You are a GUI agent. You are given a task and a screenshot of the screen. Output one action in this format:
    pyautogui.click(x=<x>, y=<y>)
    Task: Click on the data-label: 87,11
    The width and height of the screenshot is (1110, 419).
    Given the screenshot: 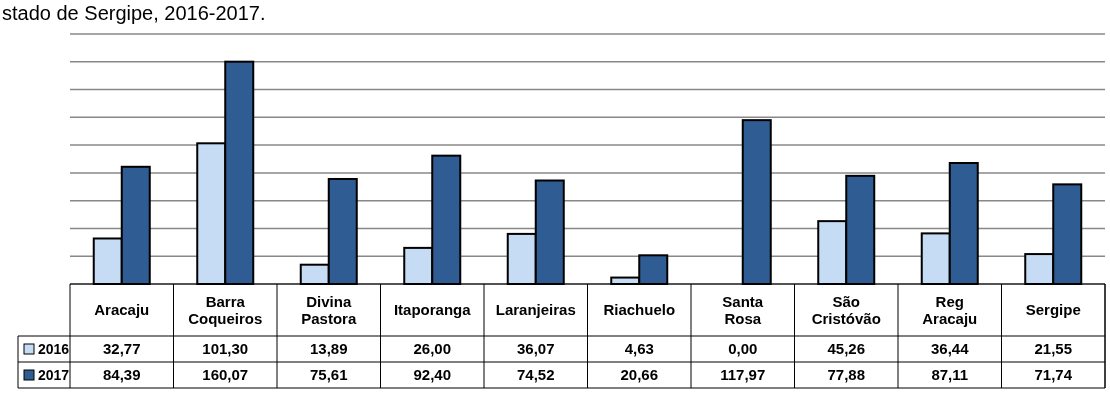 What is the action you would take?
    pyautogui.click(x=950, y=375)
    